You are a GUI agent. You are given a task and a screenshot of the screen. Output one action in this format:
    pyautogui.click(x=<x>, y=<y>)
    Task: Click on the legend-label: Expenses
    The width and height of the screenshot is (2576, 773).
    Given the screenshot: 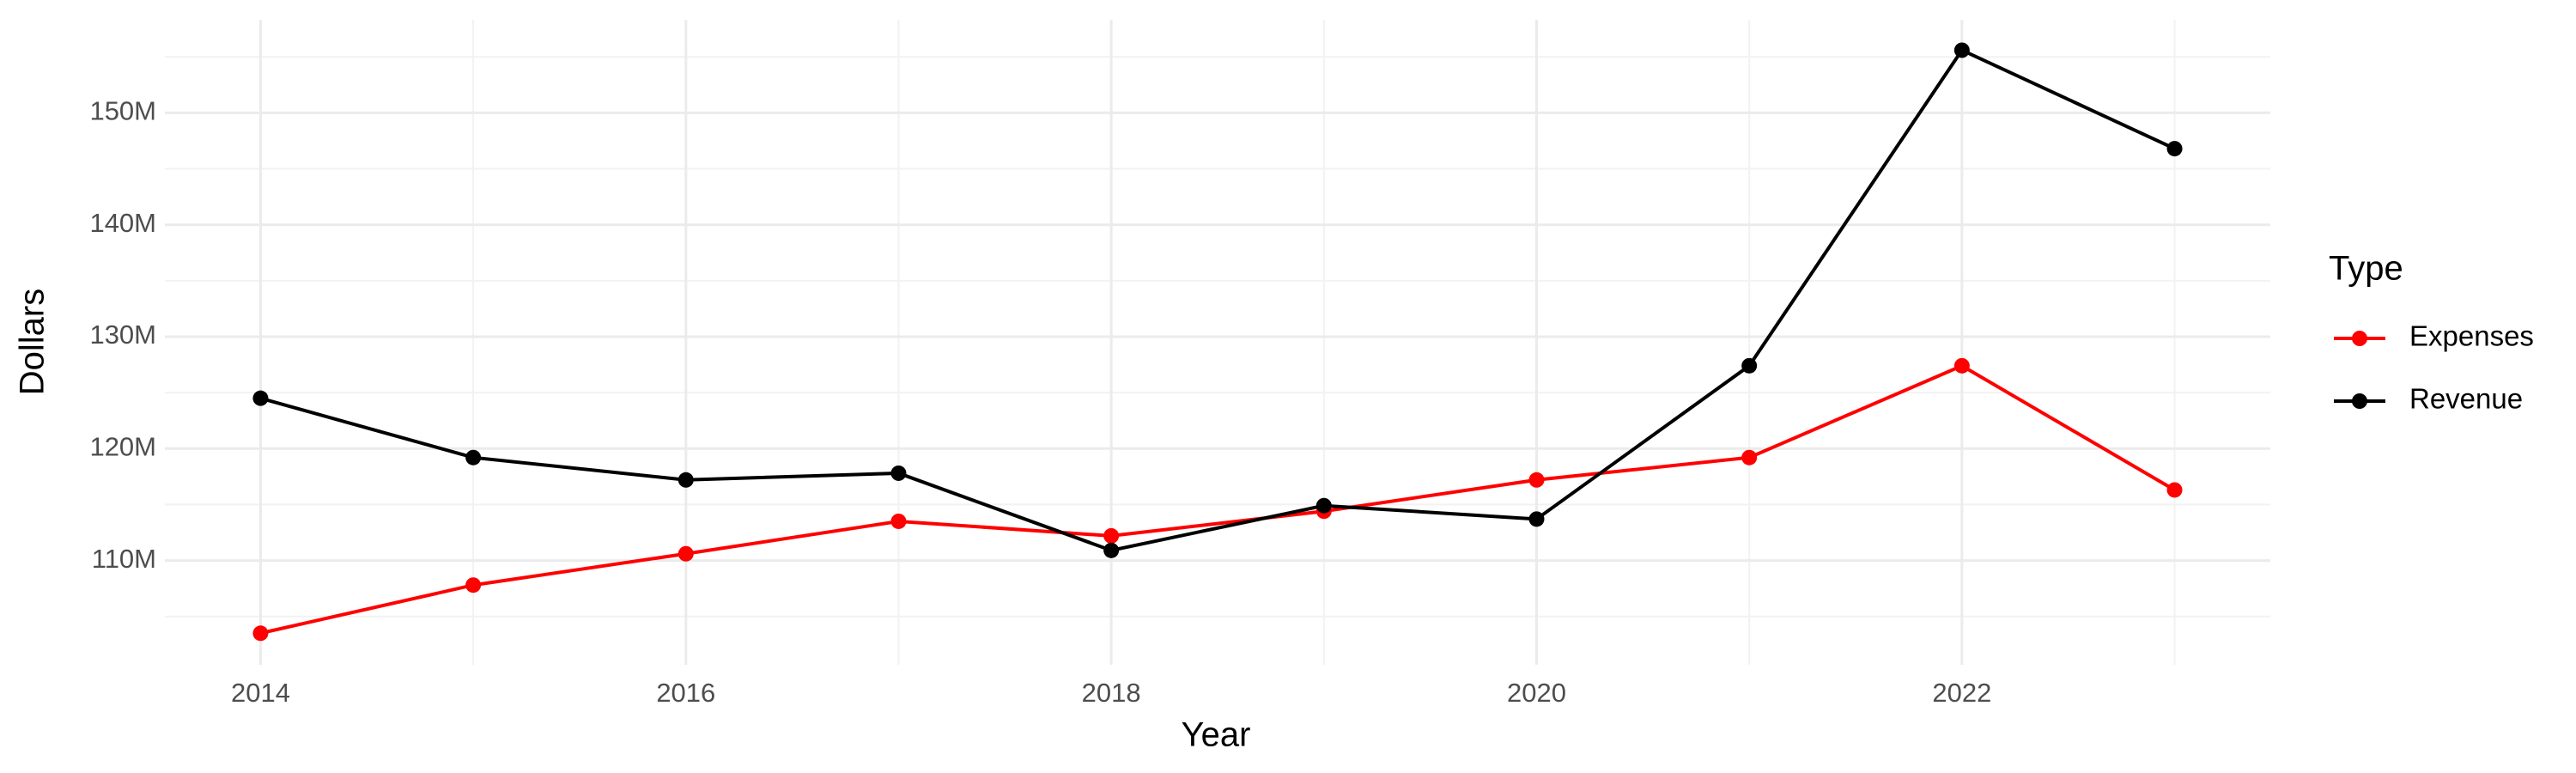 What is the action you would take?
    pyautogui.click(x=2471, y=336)
    